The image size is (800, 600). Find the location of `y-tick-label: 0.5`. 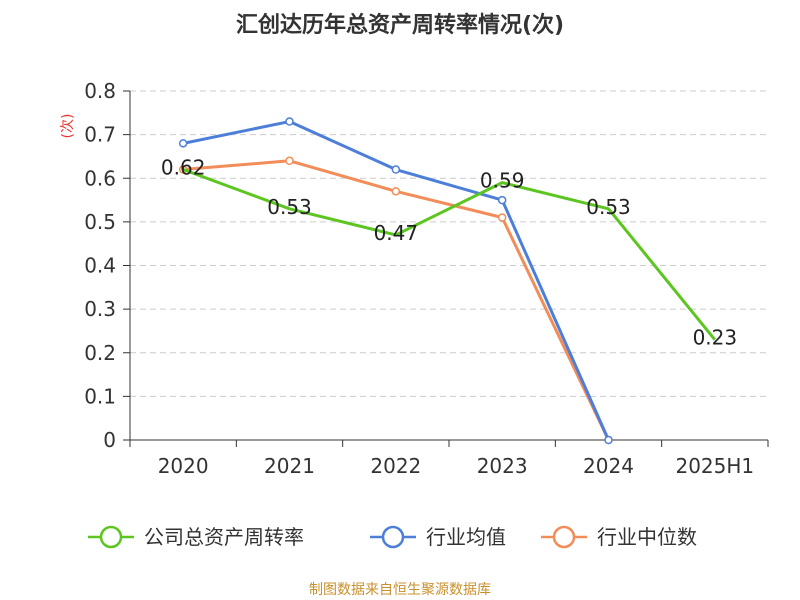

y-tick-label: 0.5 is located at coordinates (100, 222).